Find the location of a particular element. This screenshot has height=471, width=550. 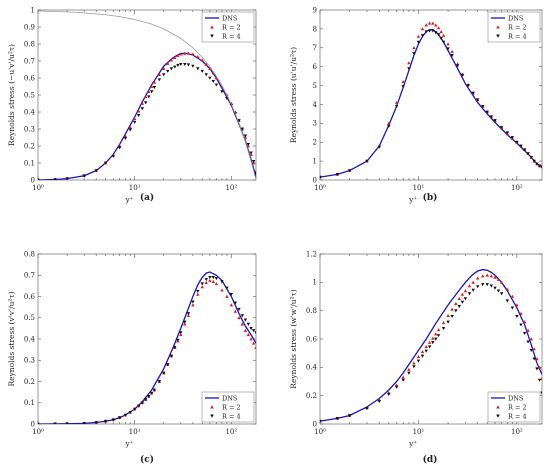

y-tick-label: 0.9 is located at coordinates (29, 27).